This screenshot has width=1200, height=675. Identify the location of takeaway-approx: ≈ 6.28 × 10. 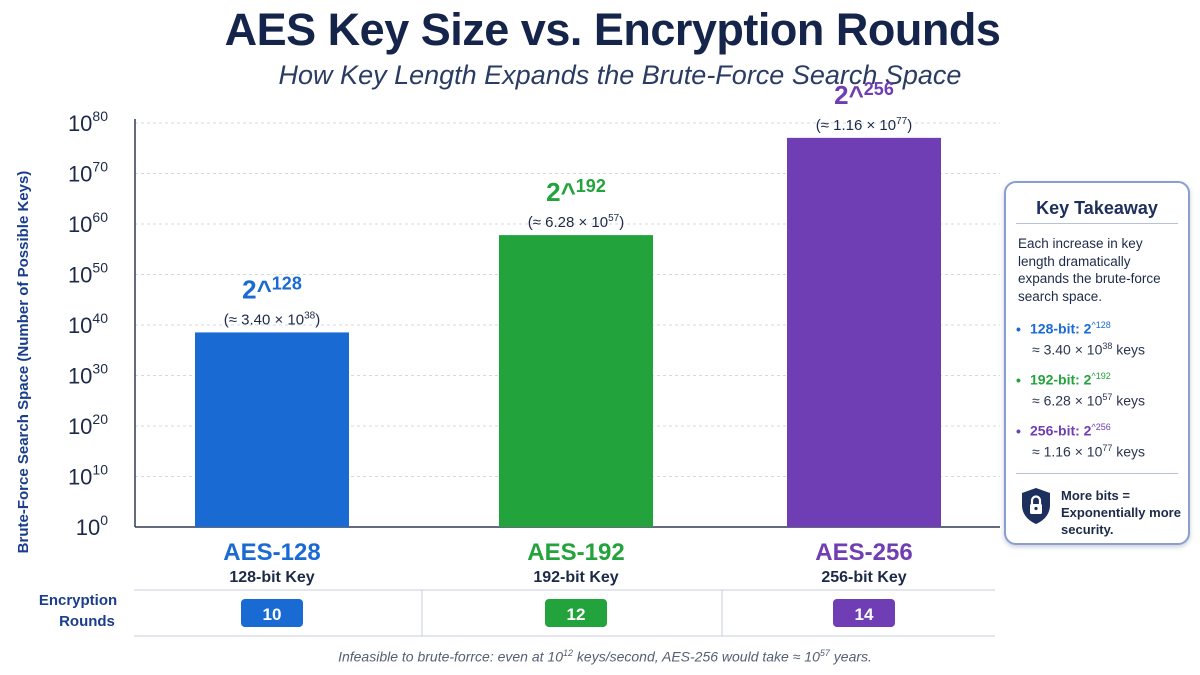
(1067, 400).